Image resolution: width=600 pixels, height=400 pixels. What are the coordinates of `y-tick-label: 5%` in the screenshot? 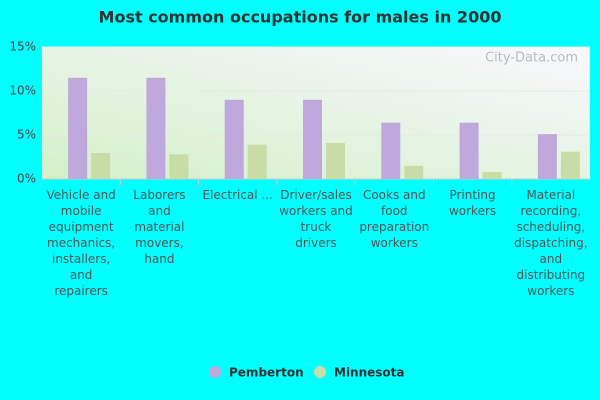 It's located at (26, 135).